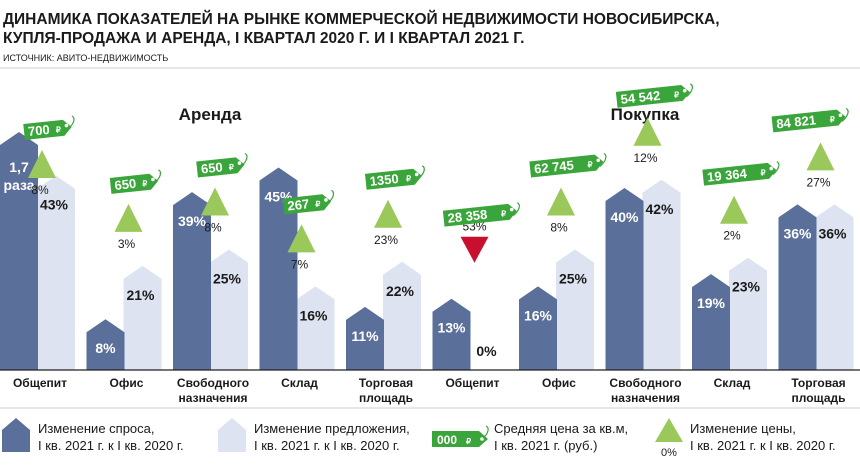 The height and width of the screenshot is (467, 860). What do you see at coordinates (538, 315) in the screenshot?
I see `demand-bar-label: 16%` at bounding box center [538, 315].